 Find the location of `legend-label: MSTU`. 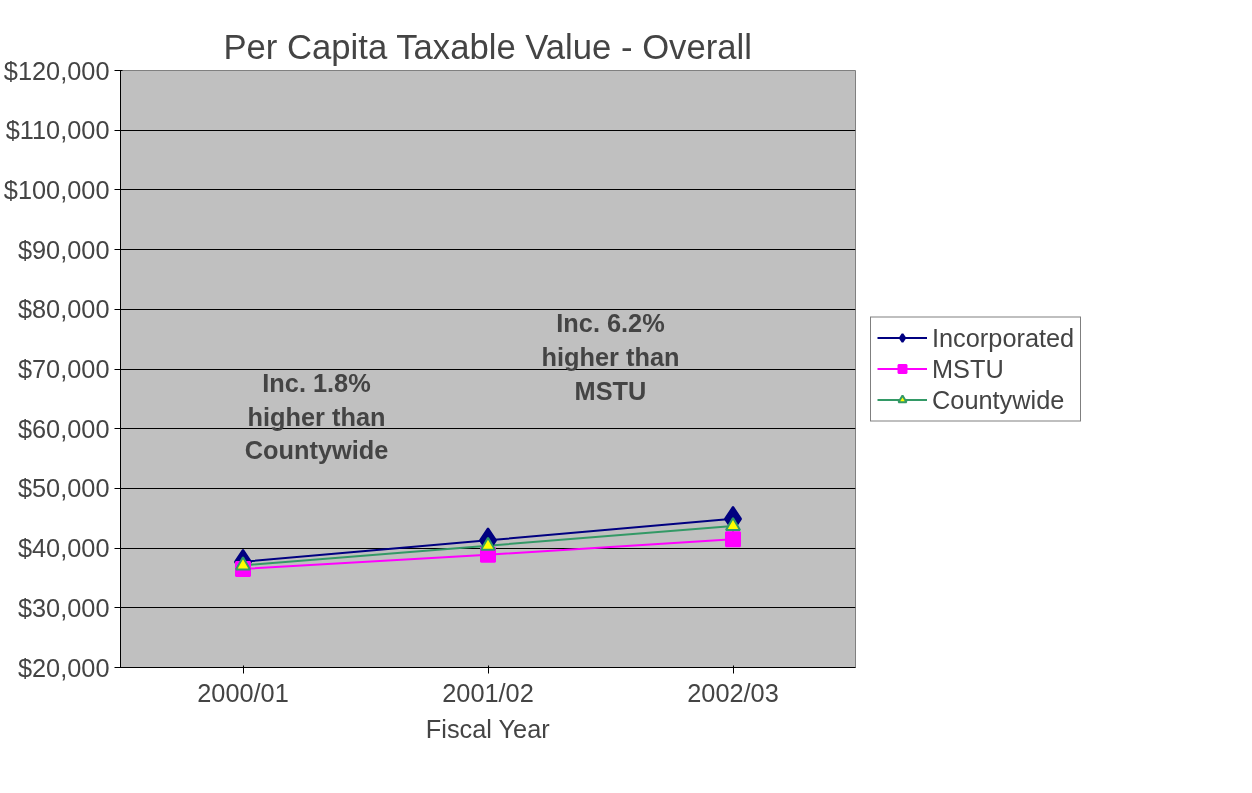

legend-label: MSTU is located at coordinates (968, 368).